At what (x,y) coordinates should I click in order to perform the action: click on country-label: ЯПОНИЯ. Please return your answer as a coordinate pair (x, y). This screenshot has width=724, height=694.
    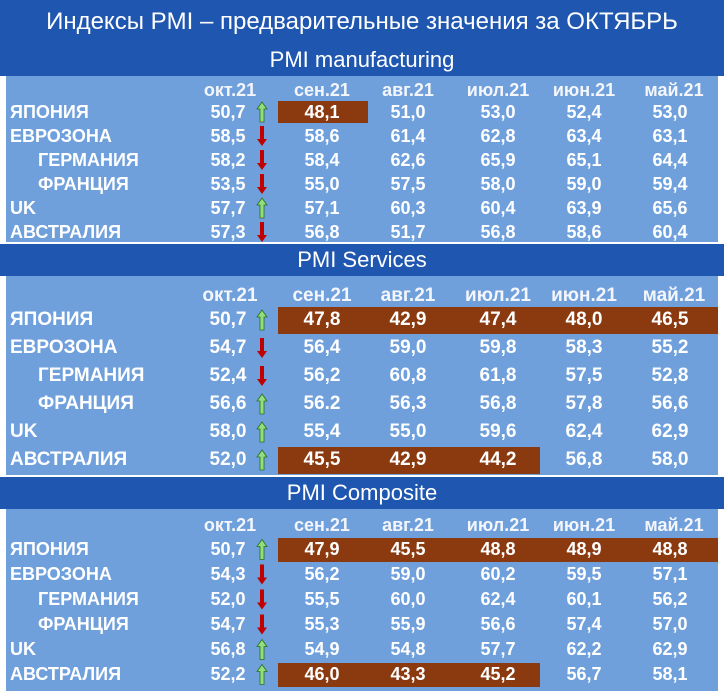
    Looking at the image, I should click on (49, 112).